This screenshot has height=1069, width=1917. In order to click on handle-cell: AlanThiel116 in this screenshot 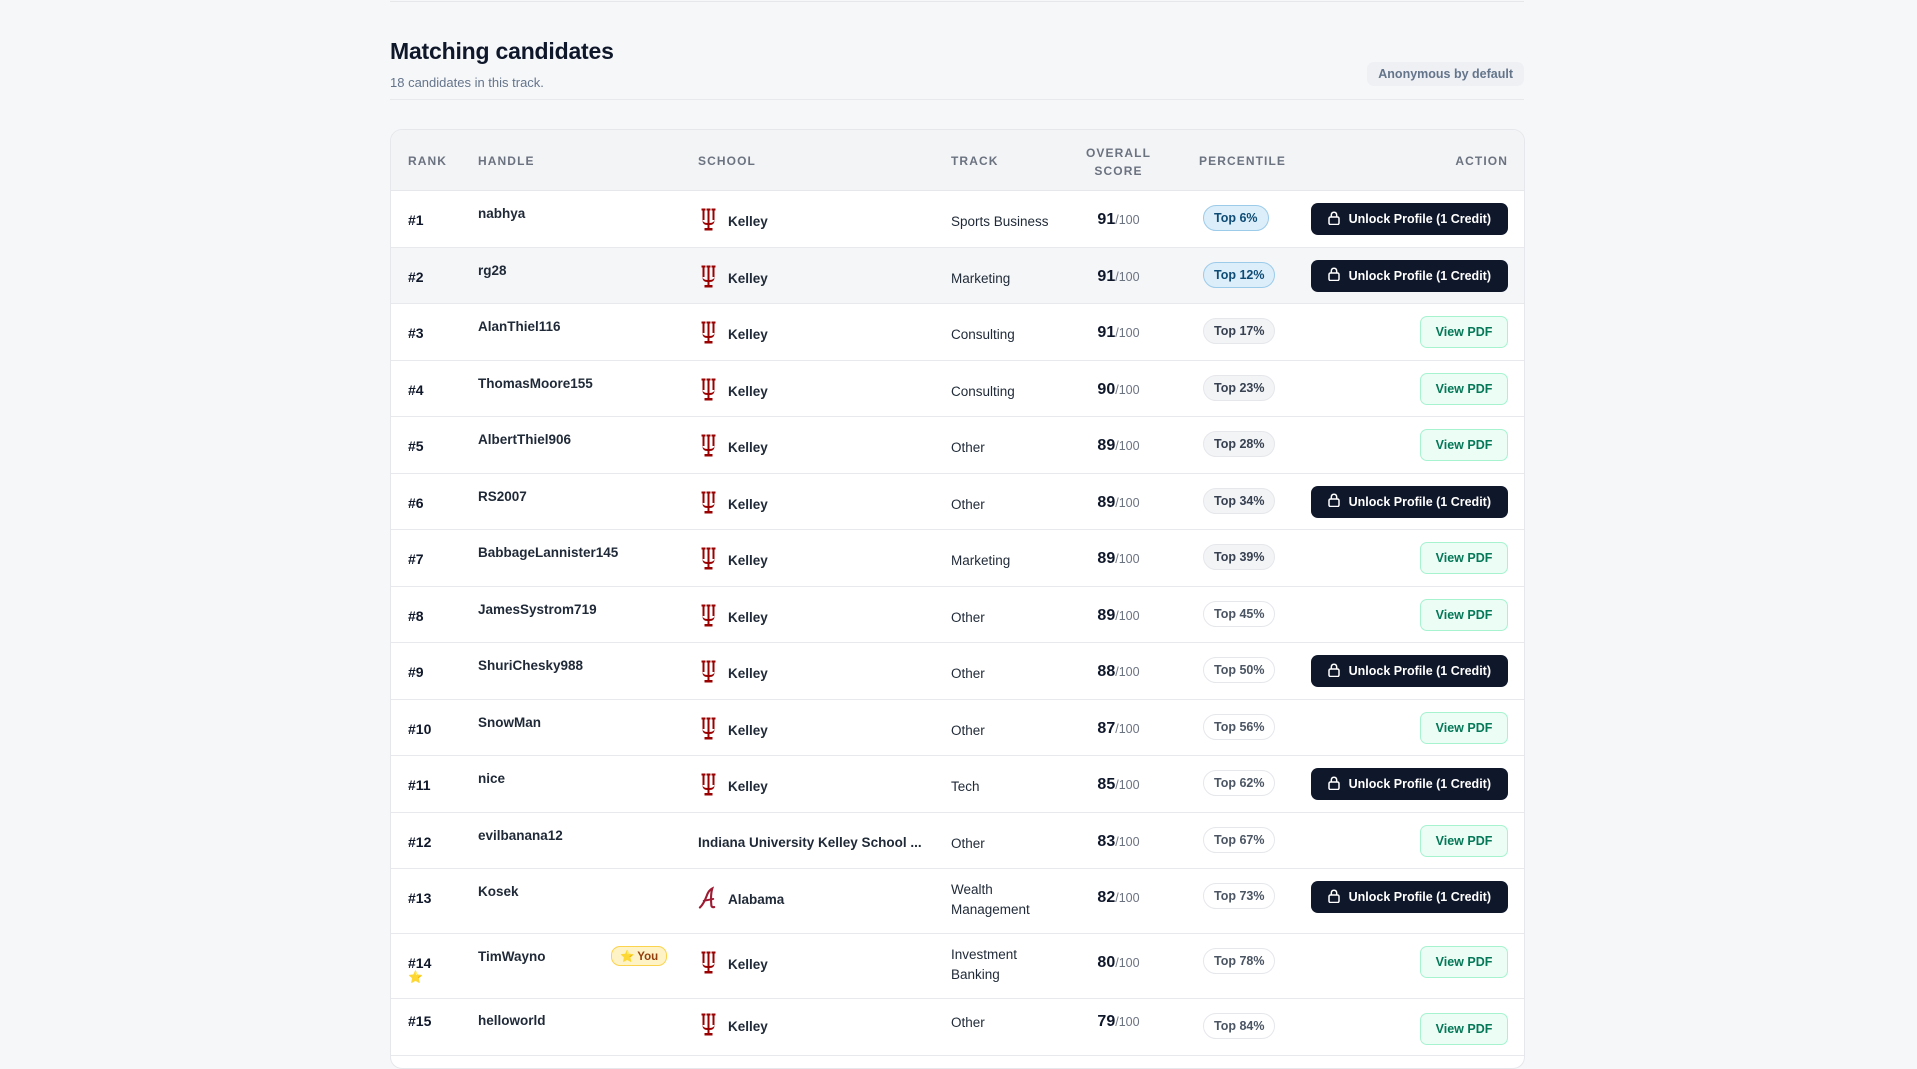, I will do `click(519, 326)`.